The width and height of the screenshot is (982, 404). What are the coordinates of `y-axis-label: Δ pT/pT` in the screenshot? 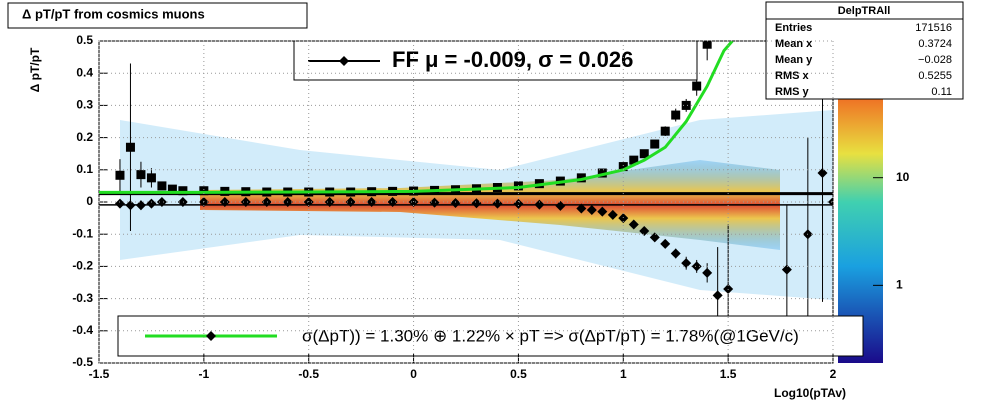 It's located at (35, 69).